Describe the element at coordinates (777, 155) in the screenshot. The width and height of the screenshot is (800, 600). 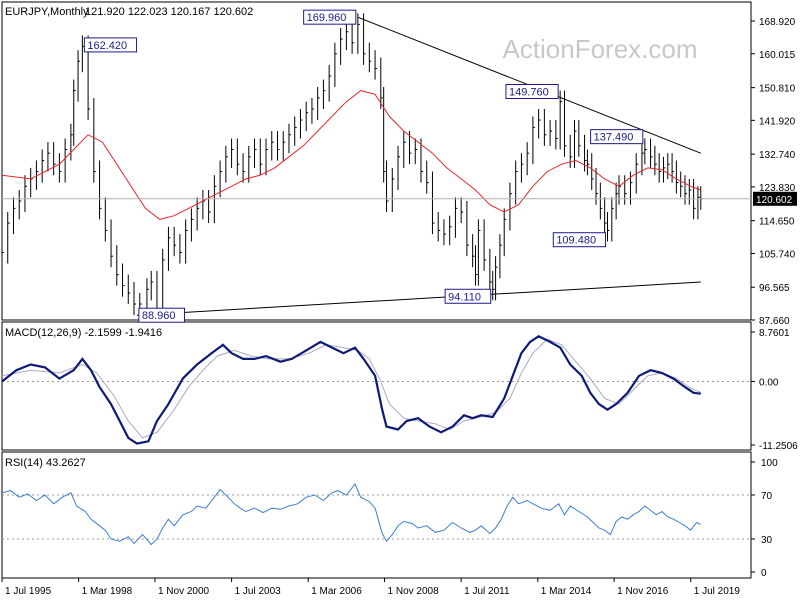
I see `price-axis-label: 132.740` at that location.